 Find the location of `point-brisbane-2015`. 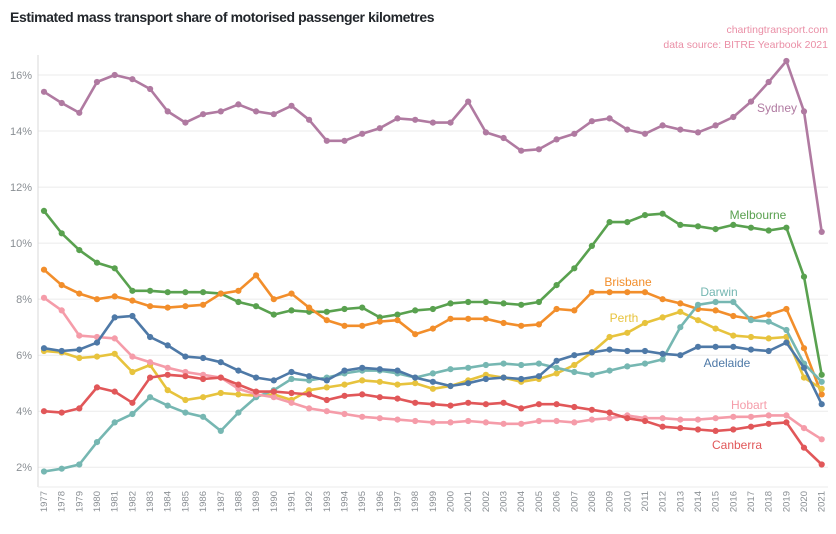

point-brisbane-2015 is located at coordinates (715, 310).